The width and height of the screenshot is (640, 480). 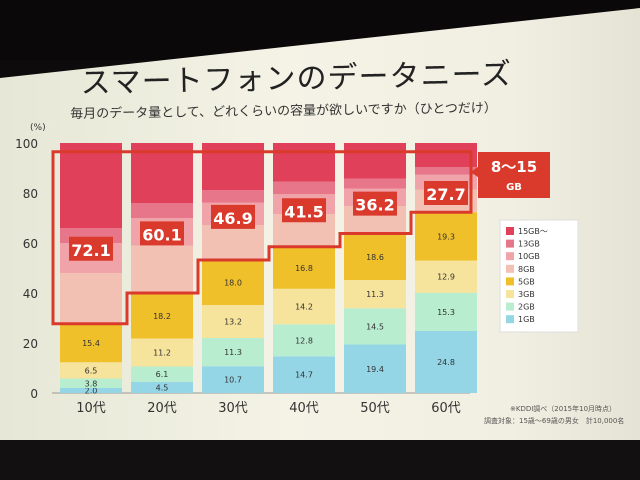 I want to click on source-note: ※KDDI調べ（2015年10月時点）, so click(x=563, y=409).